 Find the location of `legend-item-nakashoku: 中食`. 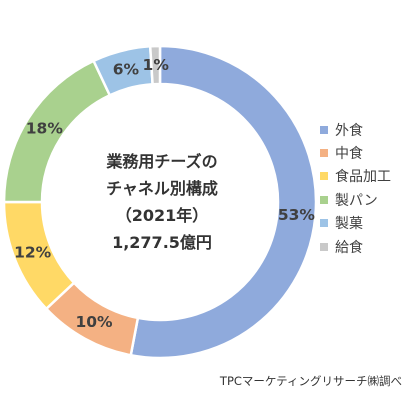

legend-item-nakashoku: 中食 is located at coordinates (355, 152).